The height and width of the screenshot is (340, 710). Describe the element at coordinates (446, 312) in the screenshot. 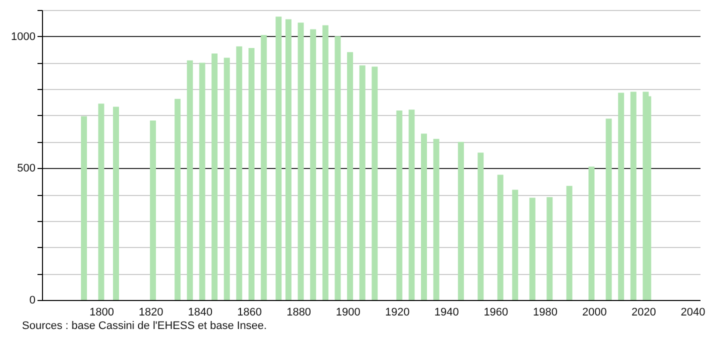

I see `x-tick-label: 1940` at that location.